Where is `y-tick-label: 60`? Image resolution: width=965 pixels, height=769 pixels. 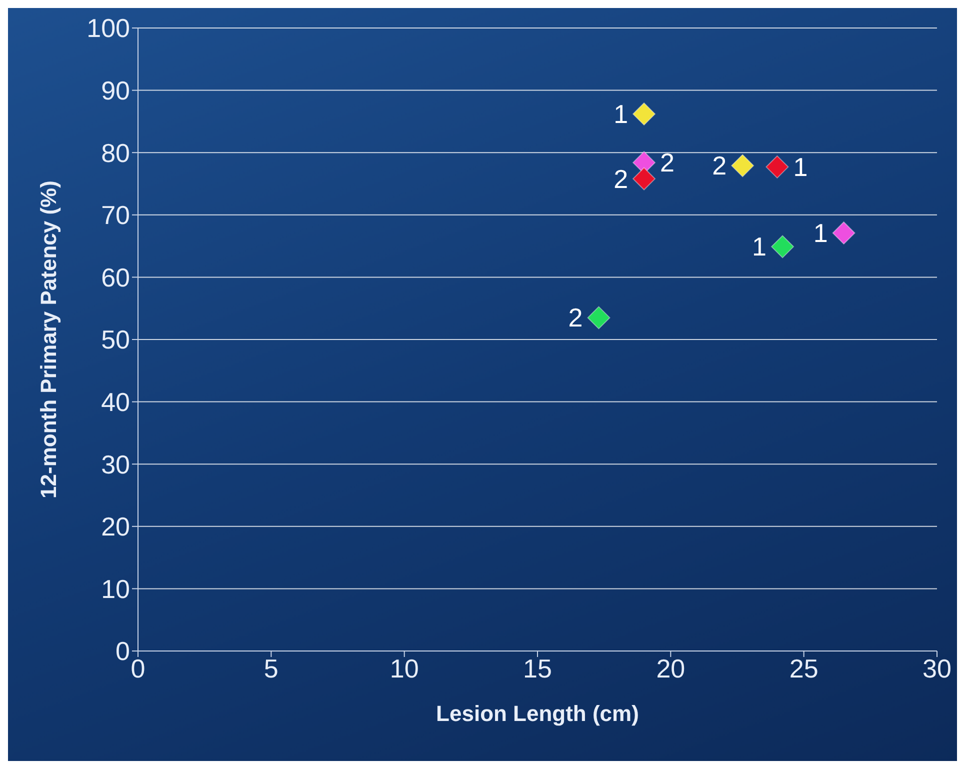
y-tick-label: 60 is located at coordinates (115, 277).